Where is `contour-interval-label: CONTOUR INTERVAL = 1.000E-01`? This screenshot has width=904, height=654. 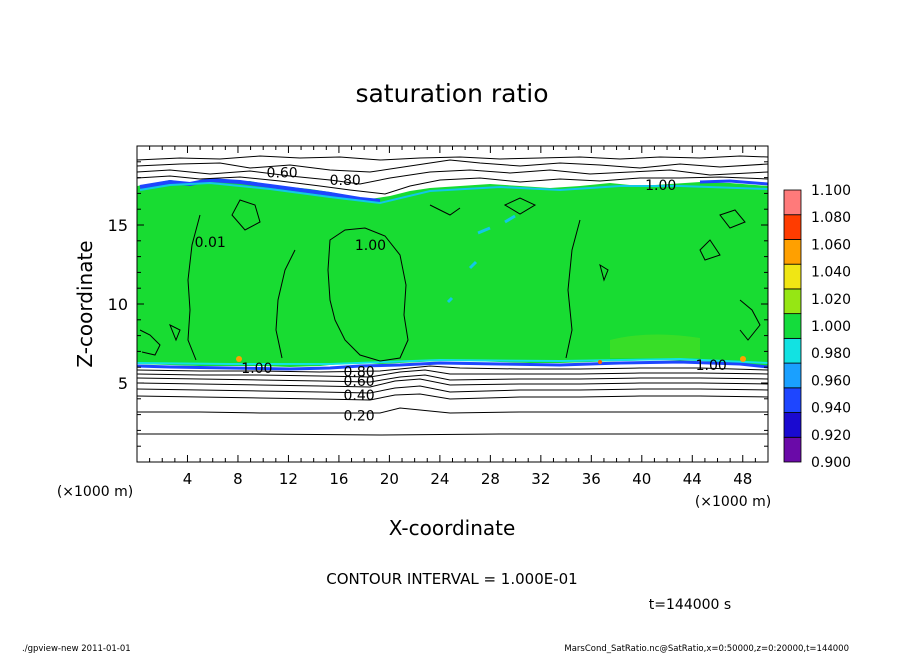
contour-interval-label: CONTOUR INTERVAL = 1.000E-01 is located at coordinates (451, 579).